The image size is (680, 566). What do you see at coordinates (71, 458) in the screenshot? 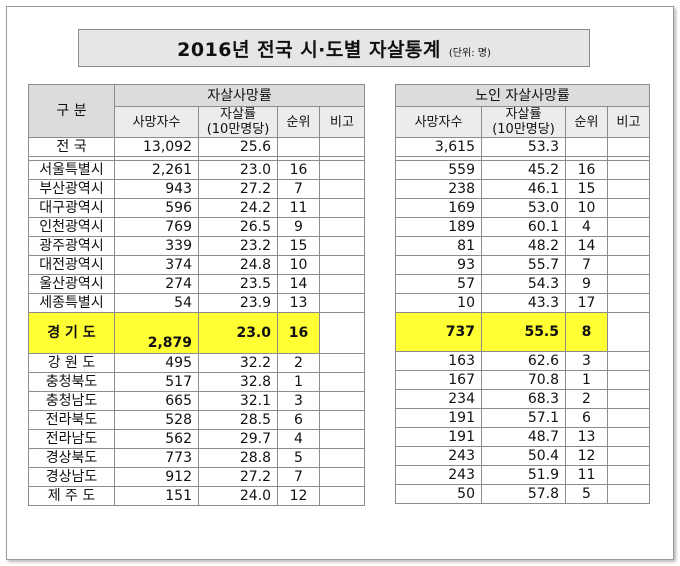
I see `region-cell: 경상북도` at bounding box center [71, 458].